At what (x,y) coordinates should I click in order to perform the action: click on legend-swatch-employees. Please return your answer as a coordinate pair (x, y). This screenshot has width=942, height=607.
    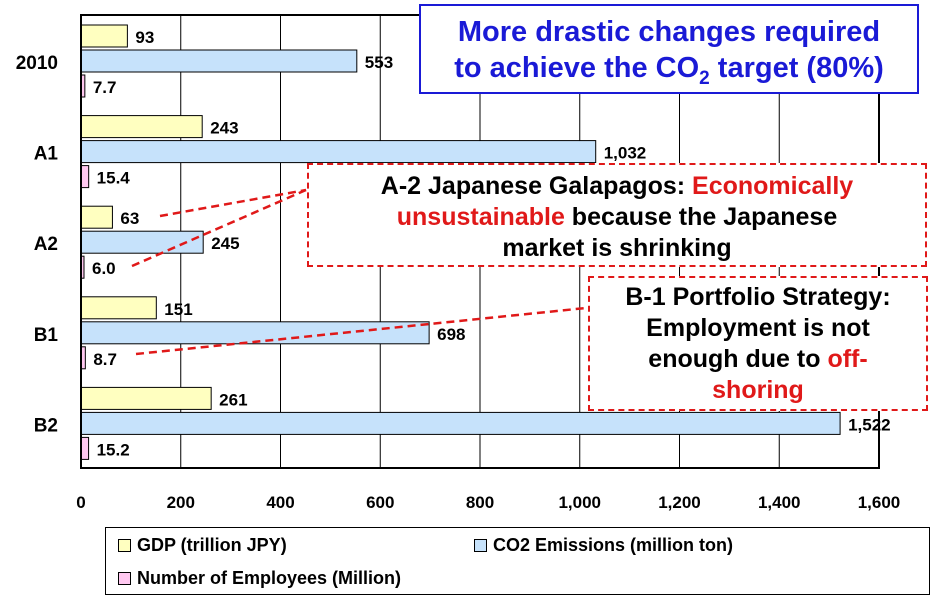
    Looking at the image, I should click on (124, 578).